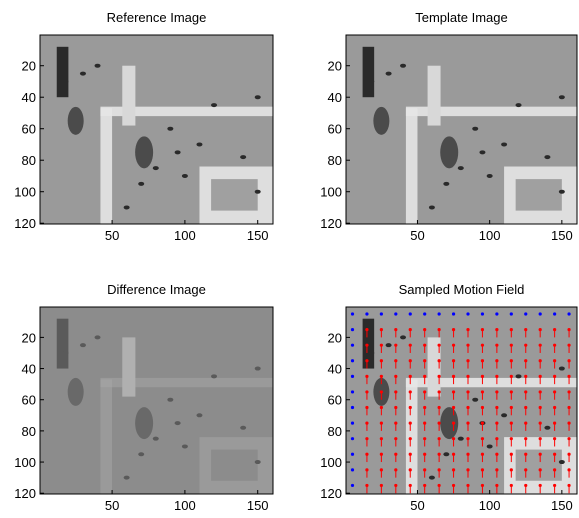  I want to click on subplot-title: Reference Image, so click(157, 17).